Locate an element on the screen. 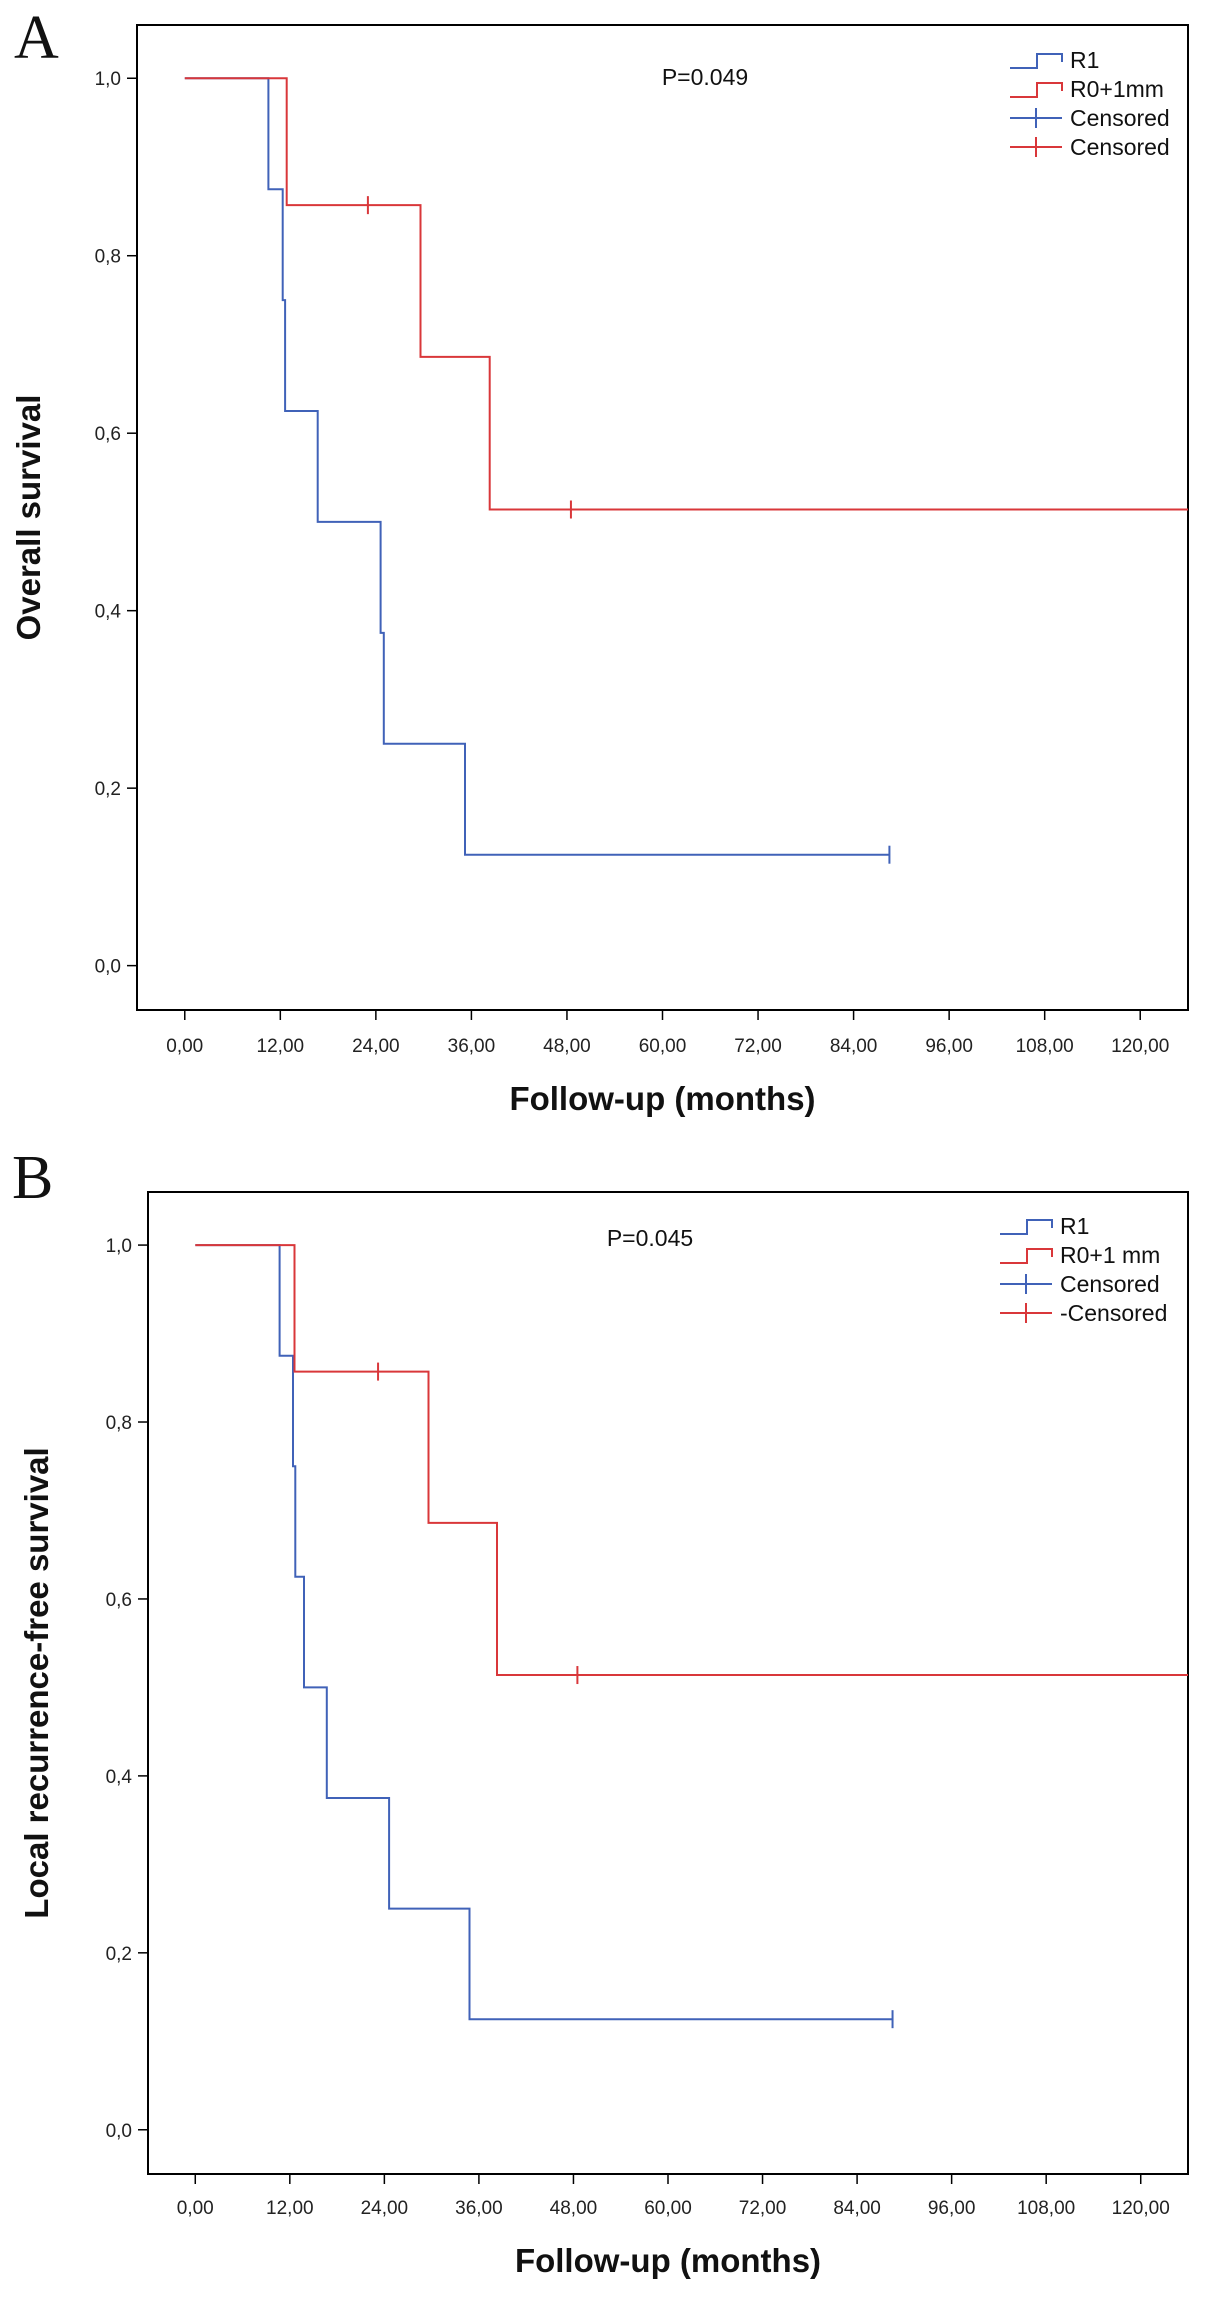  legend-label: R0+1 mm is located at coordinates (1110, 1255).